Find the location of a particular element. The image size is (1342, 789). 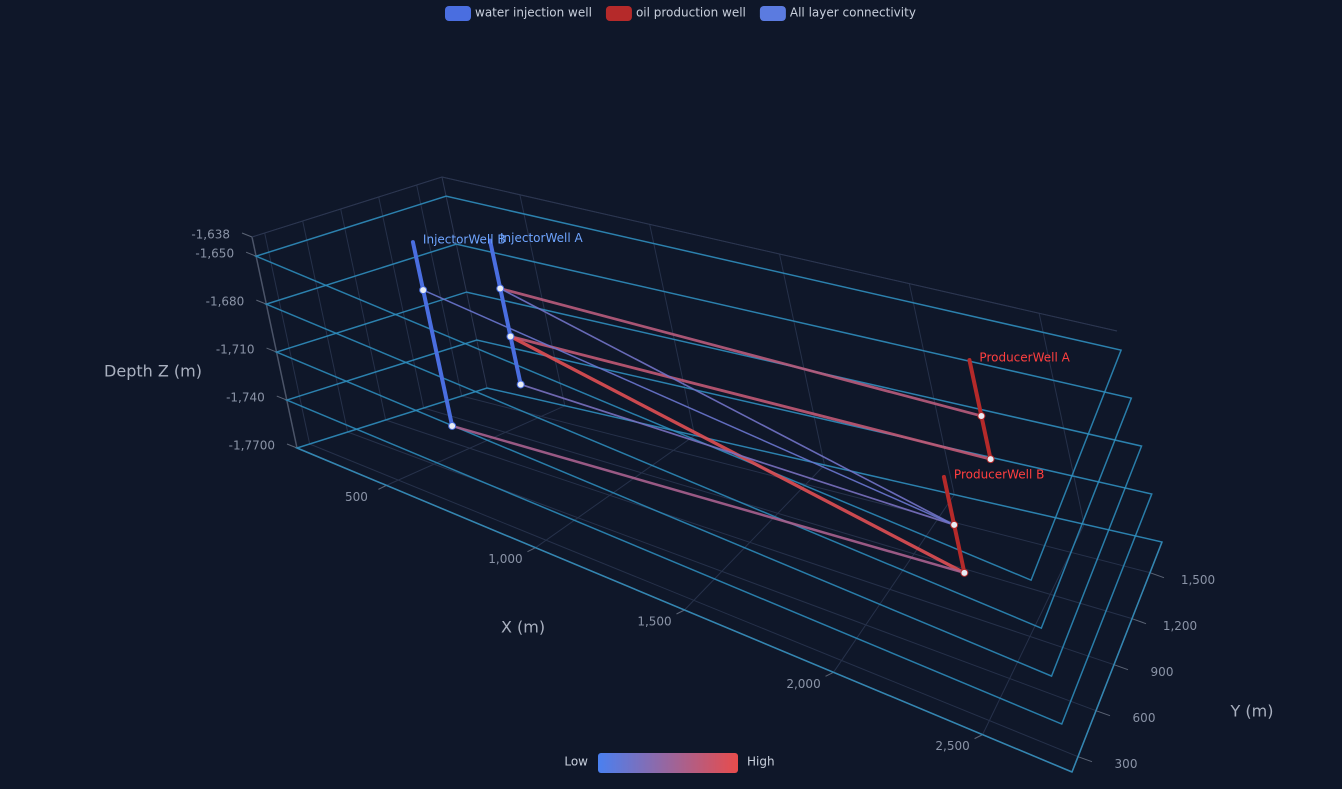

visual-map-high: High is located at coordinates (761, 762).